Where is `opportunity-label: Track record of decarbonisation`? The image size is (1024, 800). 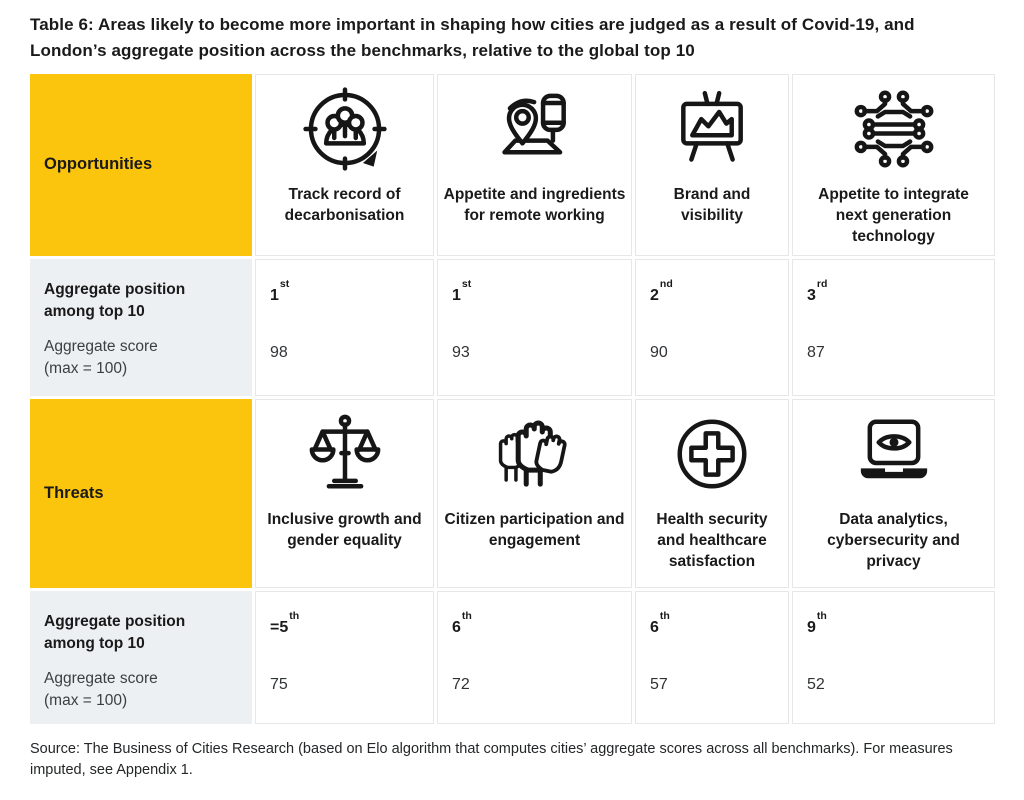 opportunity-label: Track record of decarbonisation is located at coordinates (344, 205).